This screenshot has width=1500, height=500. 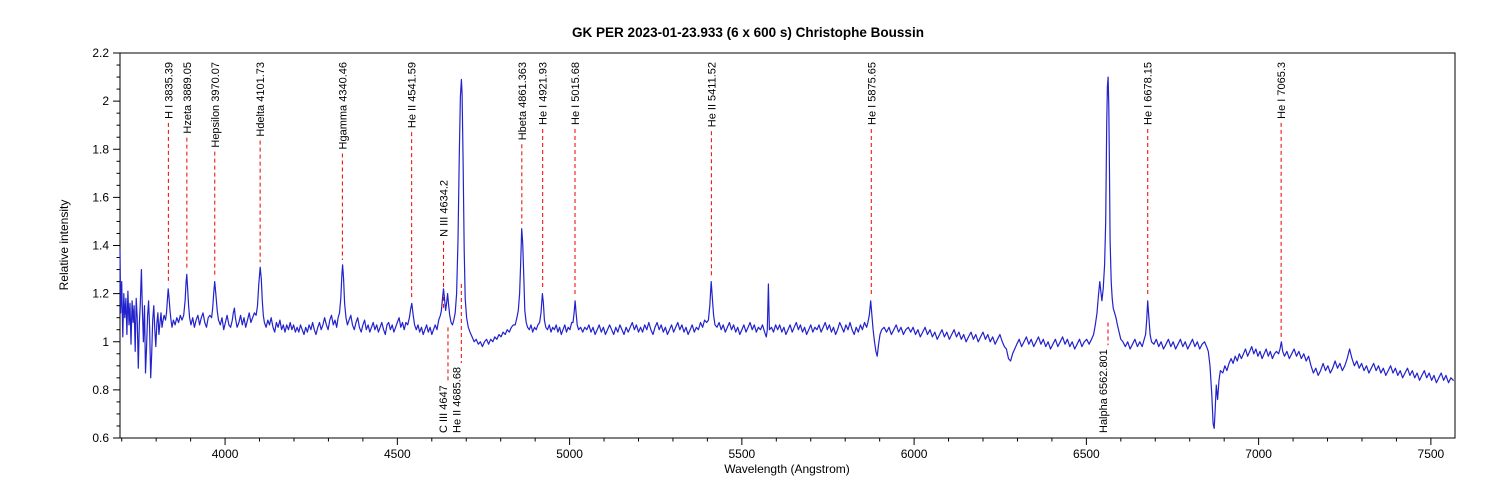 I want to click on x-tick-label: 6000, so click(x=914, y=454).